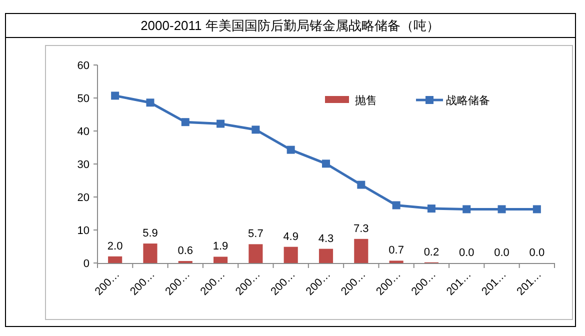 The width and height of the screenshot is (585, 336). What do you see at coordinates (468, 101) in the screenshot?
I see `legend-label: 战略储备` at bounding box center [468, 101].